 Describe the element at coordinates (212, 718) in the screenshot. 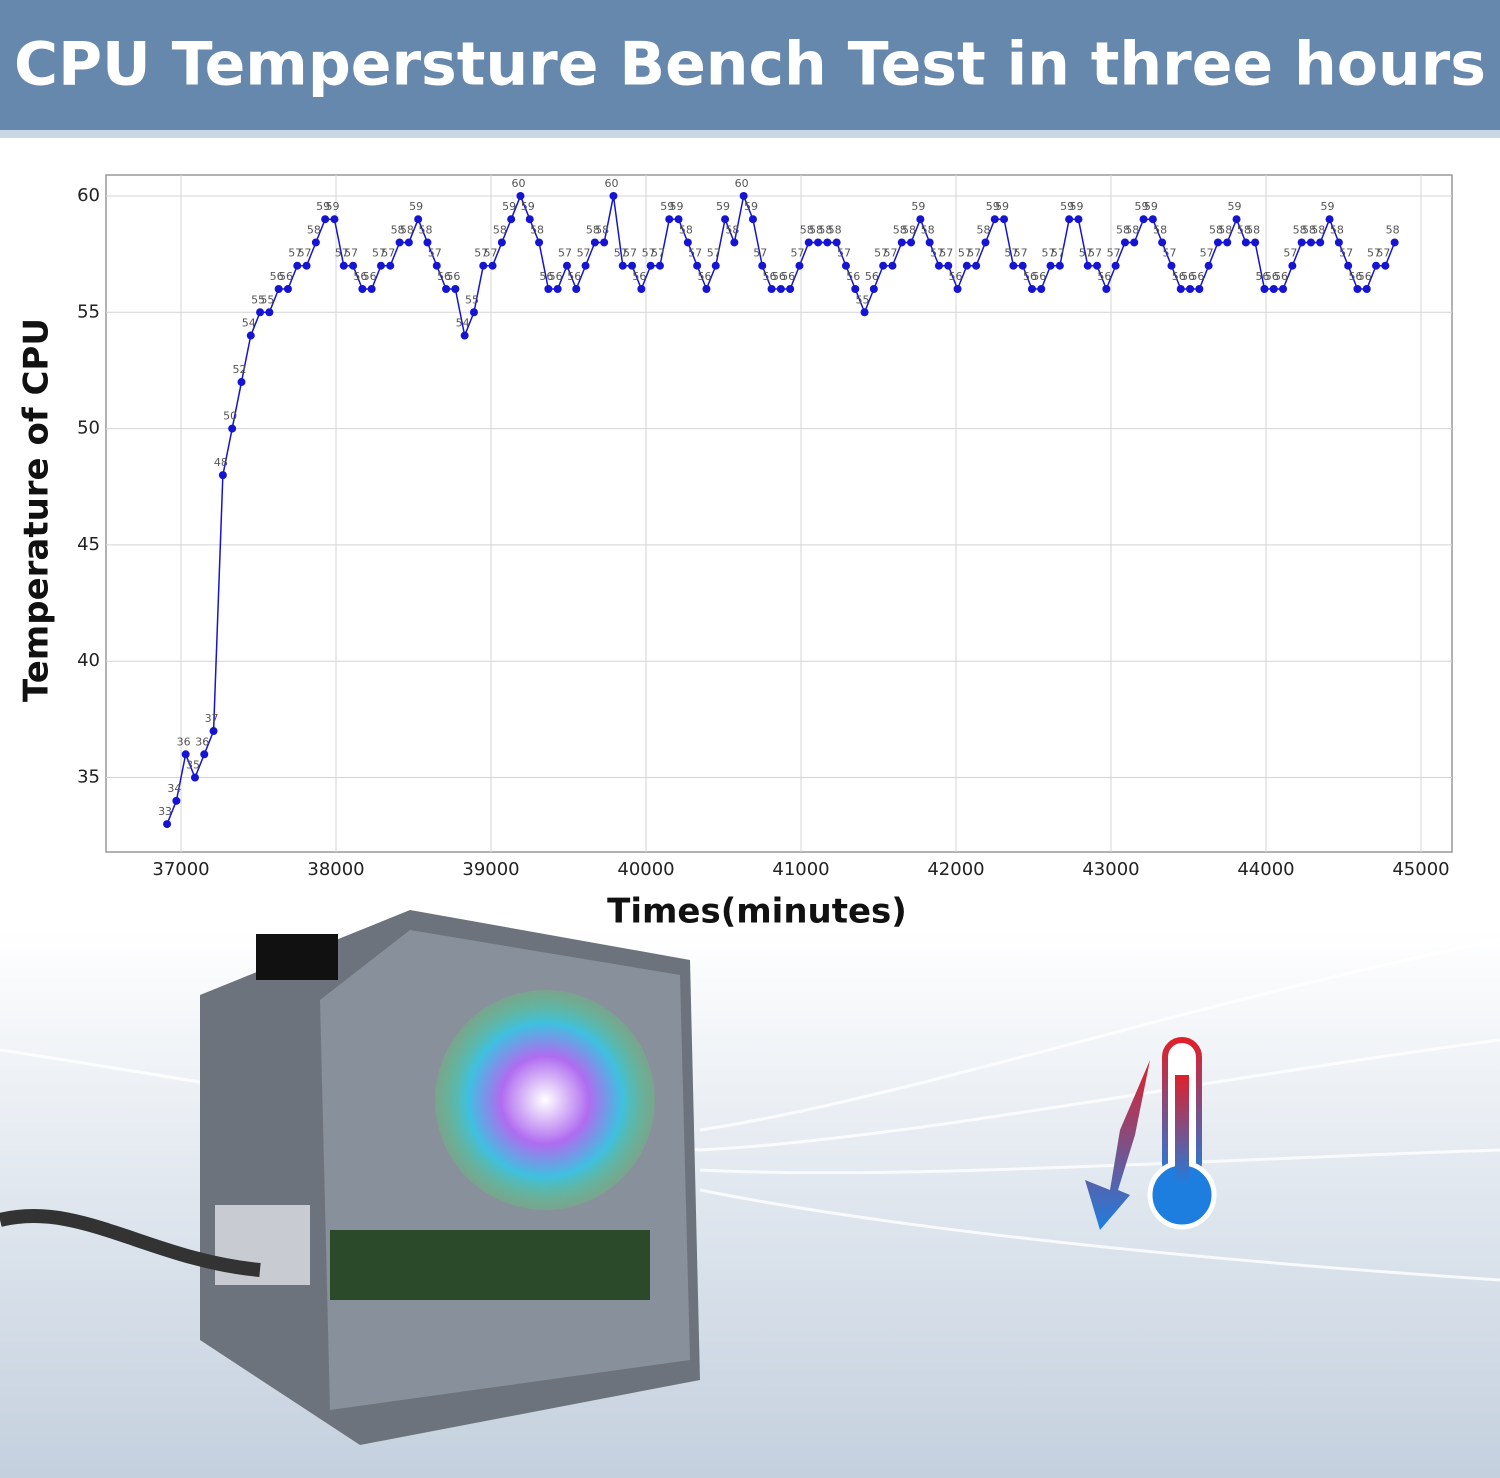

I see `data-label: 37` at that location.